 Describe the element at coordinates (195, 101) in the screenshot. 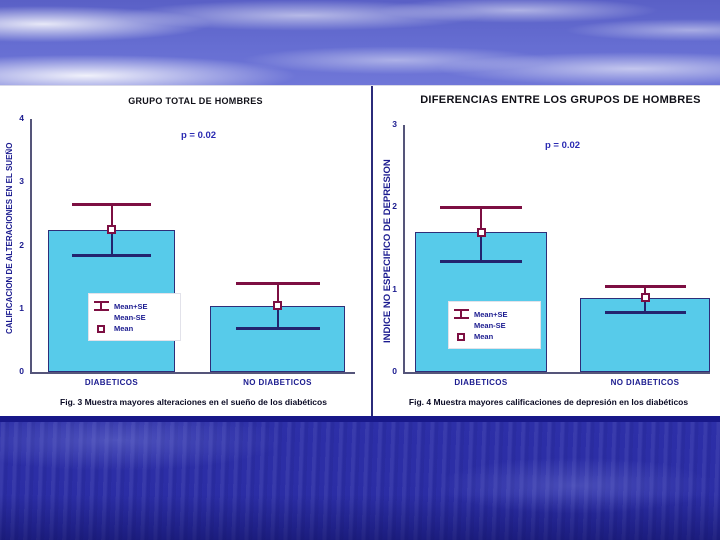

I see `chart-title: GRUPO TOTAL DE HOMBRES` at that location.